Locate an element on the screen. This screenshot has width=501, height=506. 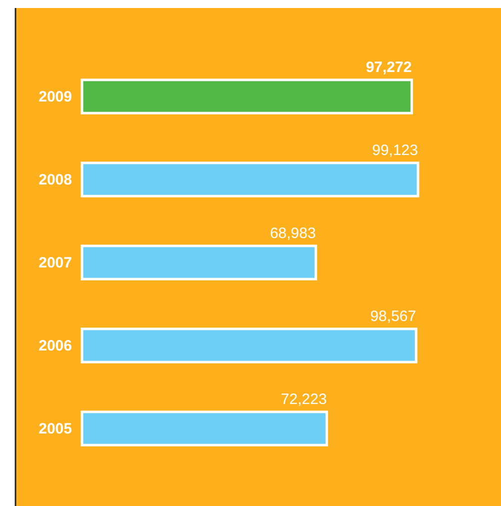
y-tick-label: 2007 is located at coordinates (55, 263).